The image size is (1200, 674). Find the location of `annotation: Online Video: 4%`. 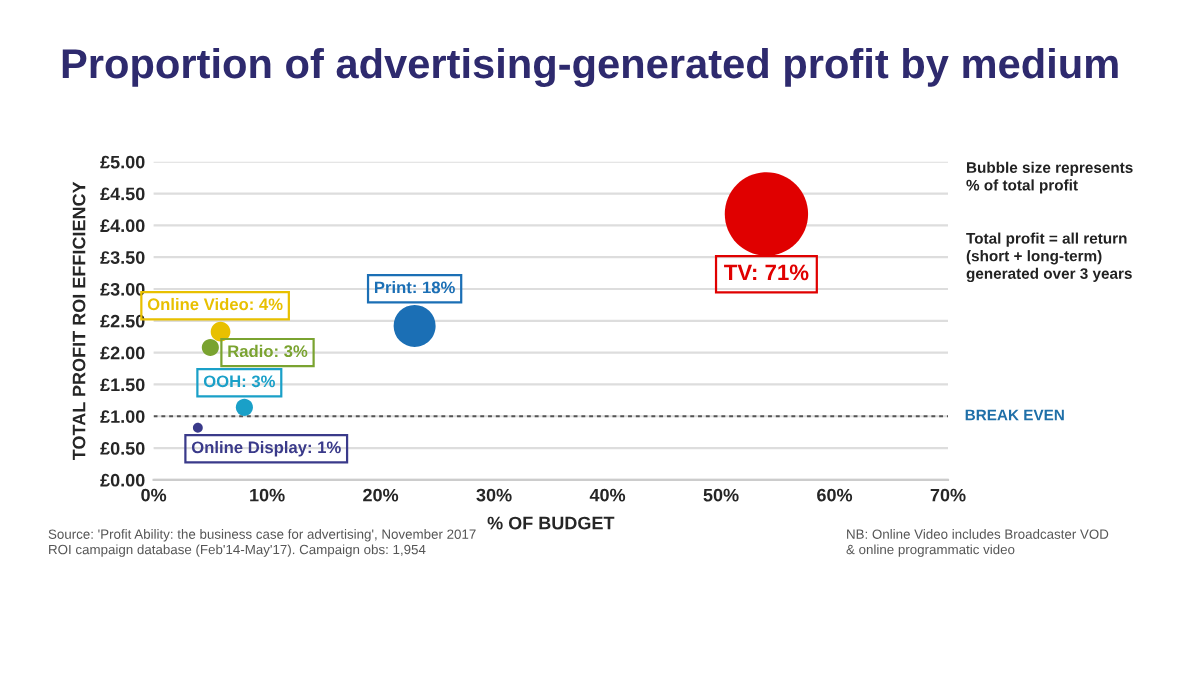

annotation: Online Video: 4% is located at coordinates (215, 304).